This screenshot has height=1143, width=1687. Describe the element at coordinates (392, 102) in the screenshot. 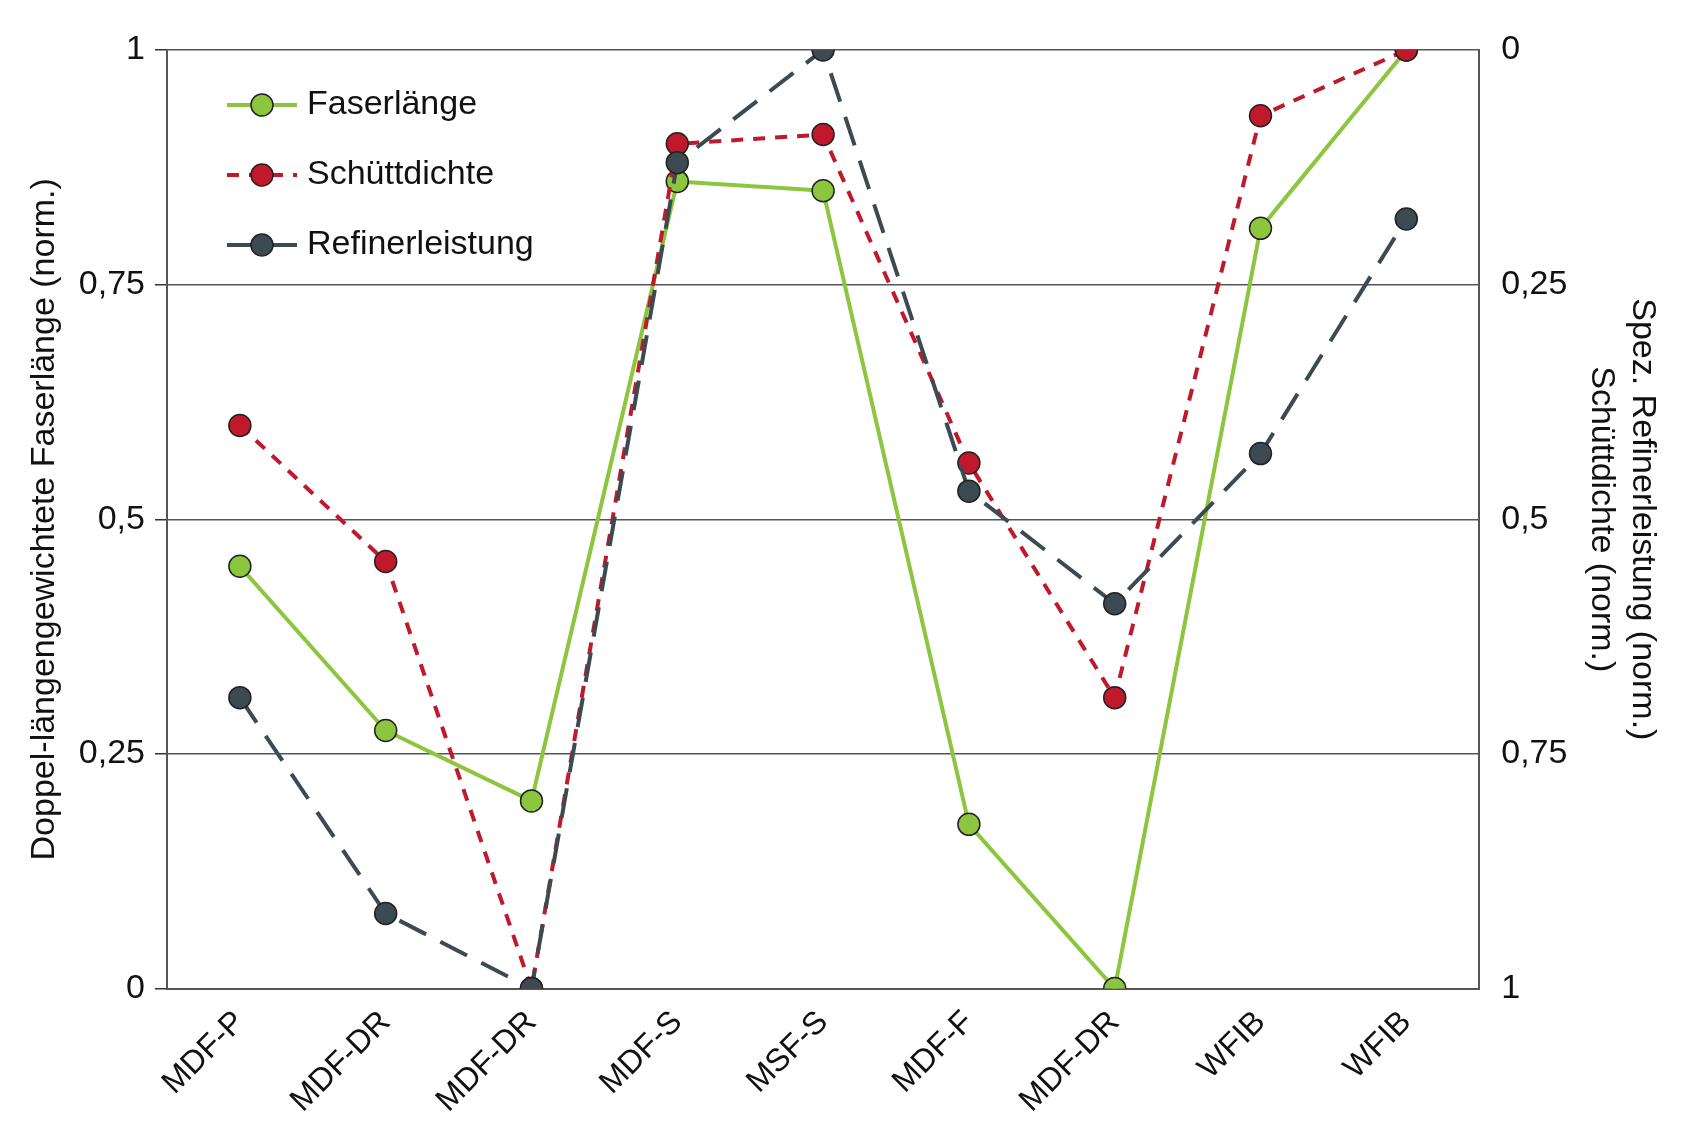

I see `legend-label: Faserlänge` at that location.